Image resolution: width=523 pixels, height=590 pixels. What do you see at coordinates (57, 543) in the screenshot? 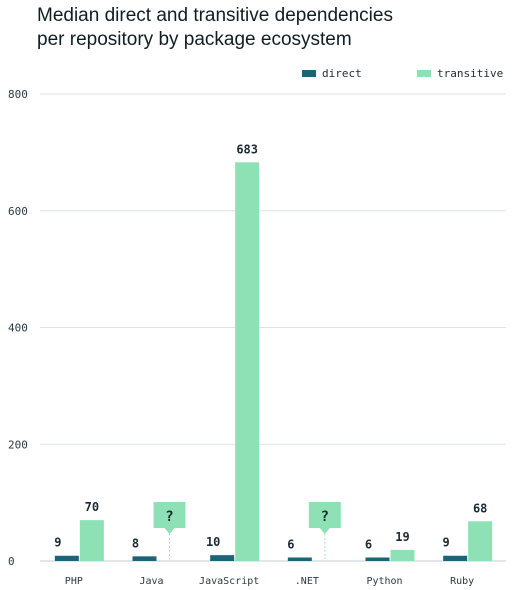
I see `data-label-direct-0: 9` at bounding box center [57, 543].